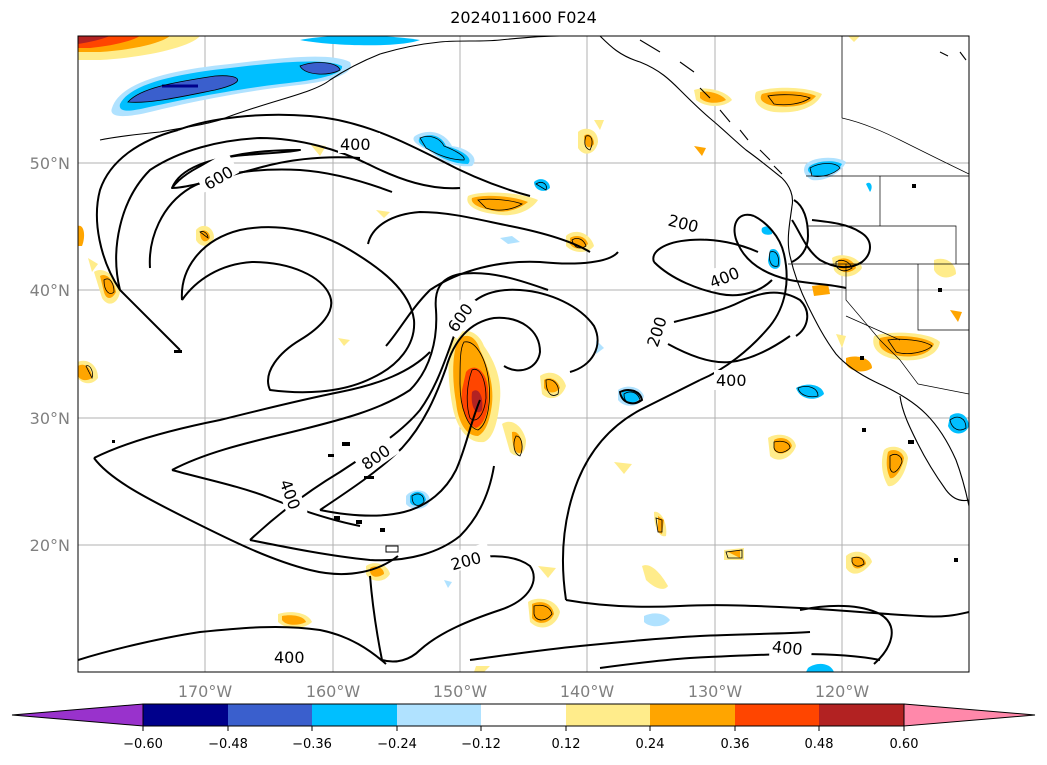  I want to click on colorbar-tick-label: −0.36, so click(312, 744).